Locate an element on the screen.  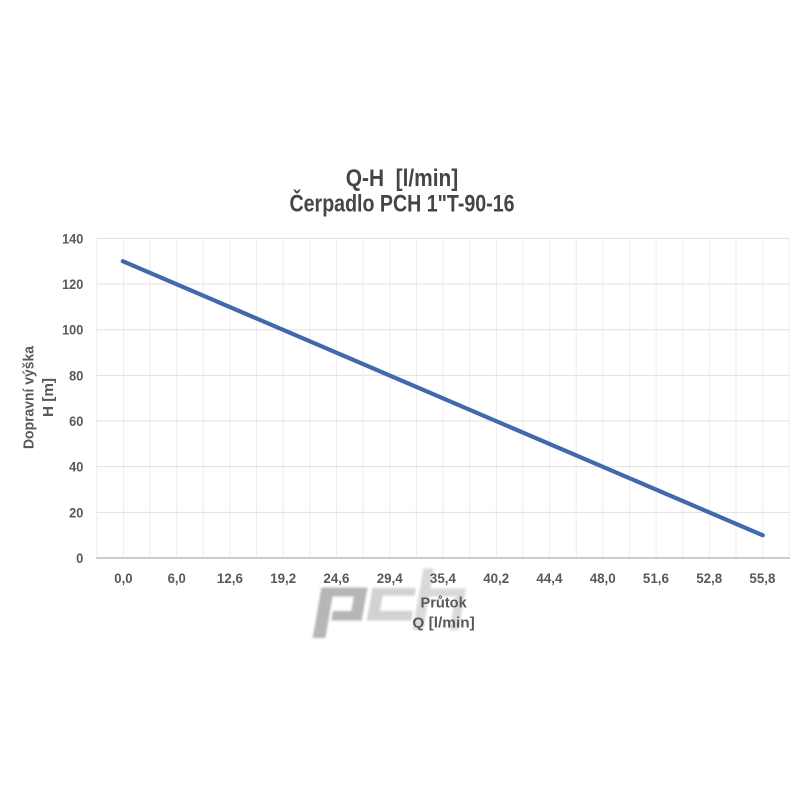
svg-text: 0,0 is located at coordinates (123, 578).